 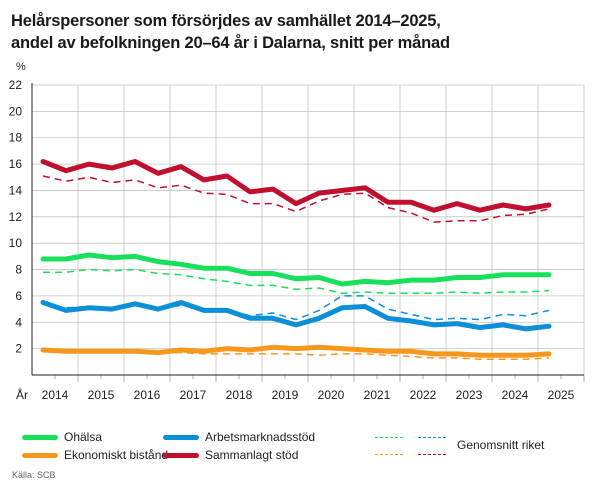 I want to click on y-axis-unit: %, so click(x=21, y=67).